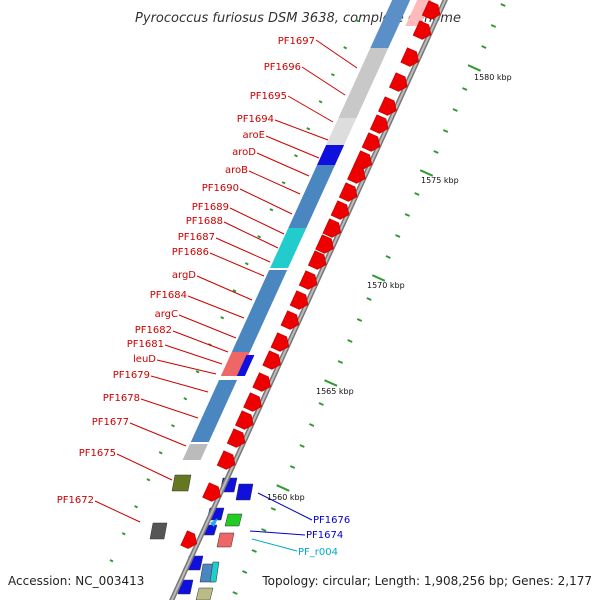 The image size is (600, 600). I want to click on gene-label-pf1694: PF1694, so click(255, 119).